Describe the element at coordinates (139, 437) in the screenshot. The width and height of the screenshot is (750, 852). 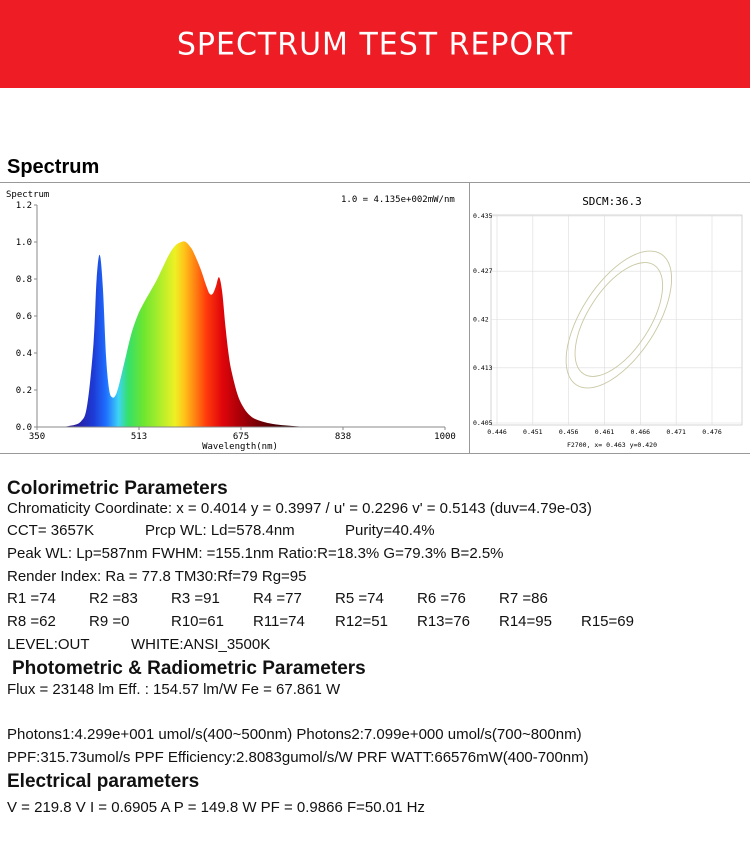
I see `x-tick-label: 513` at that location.